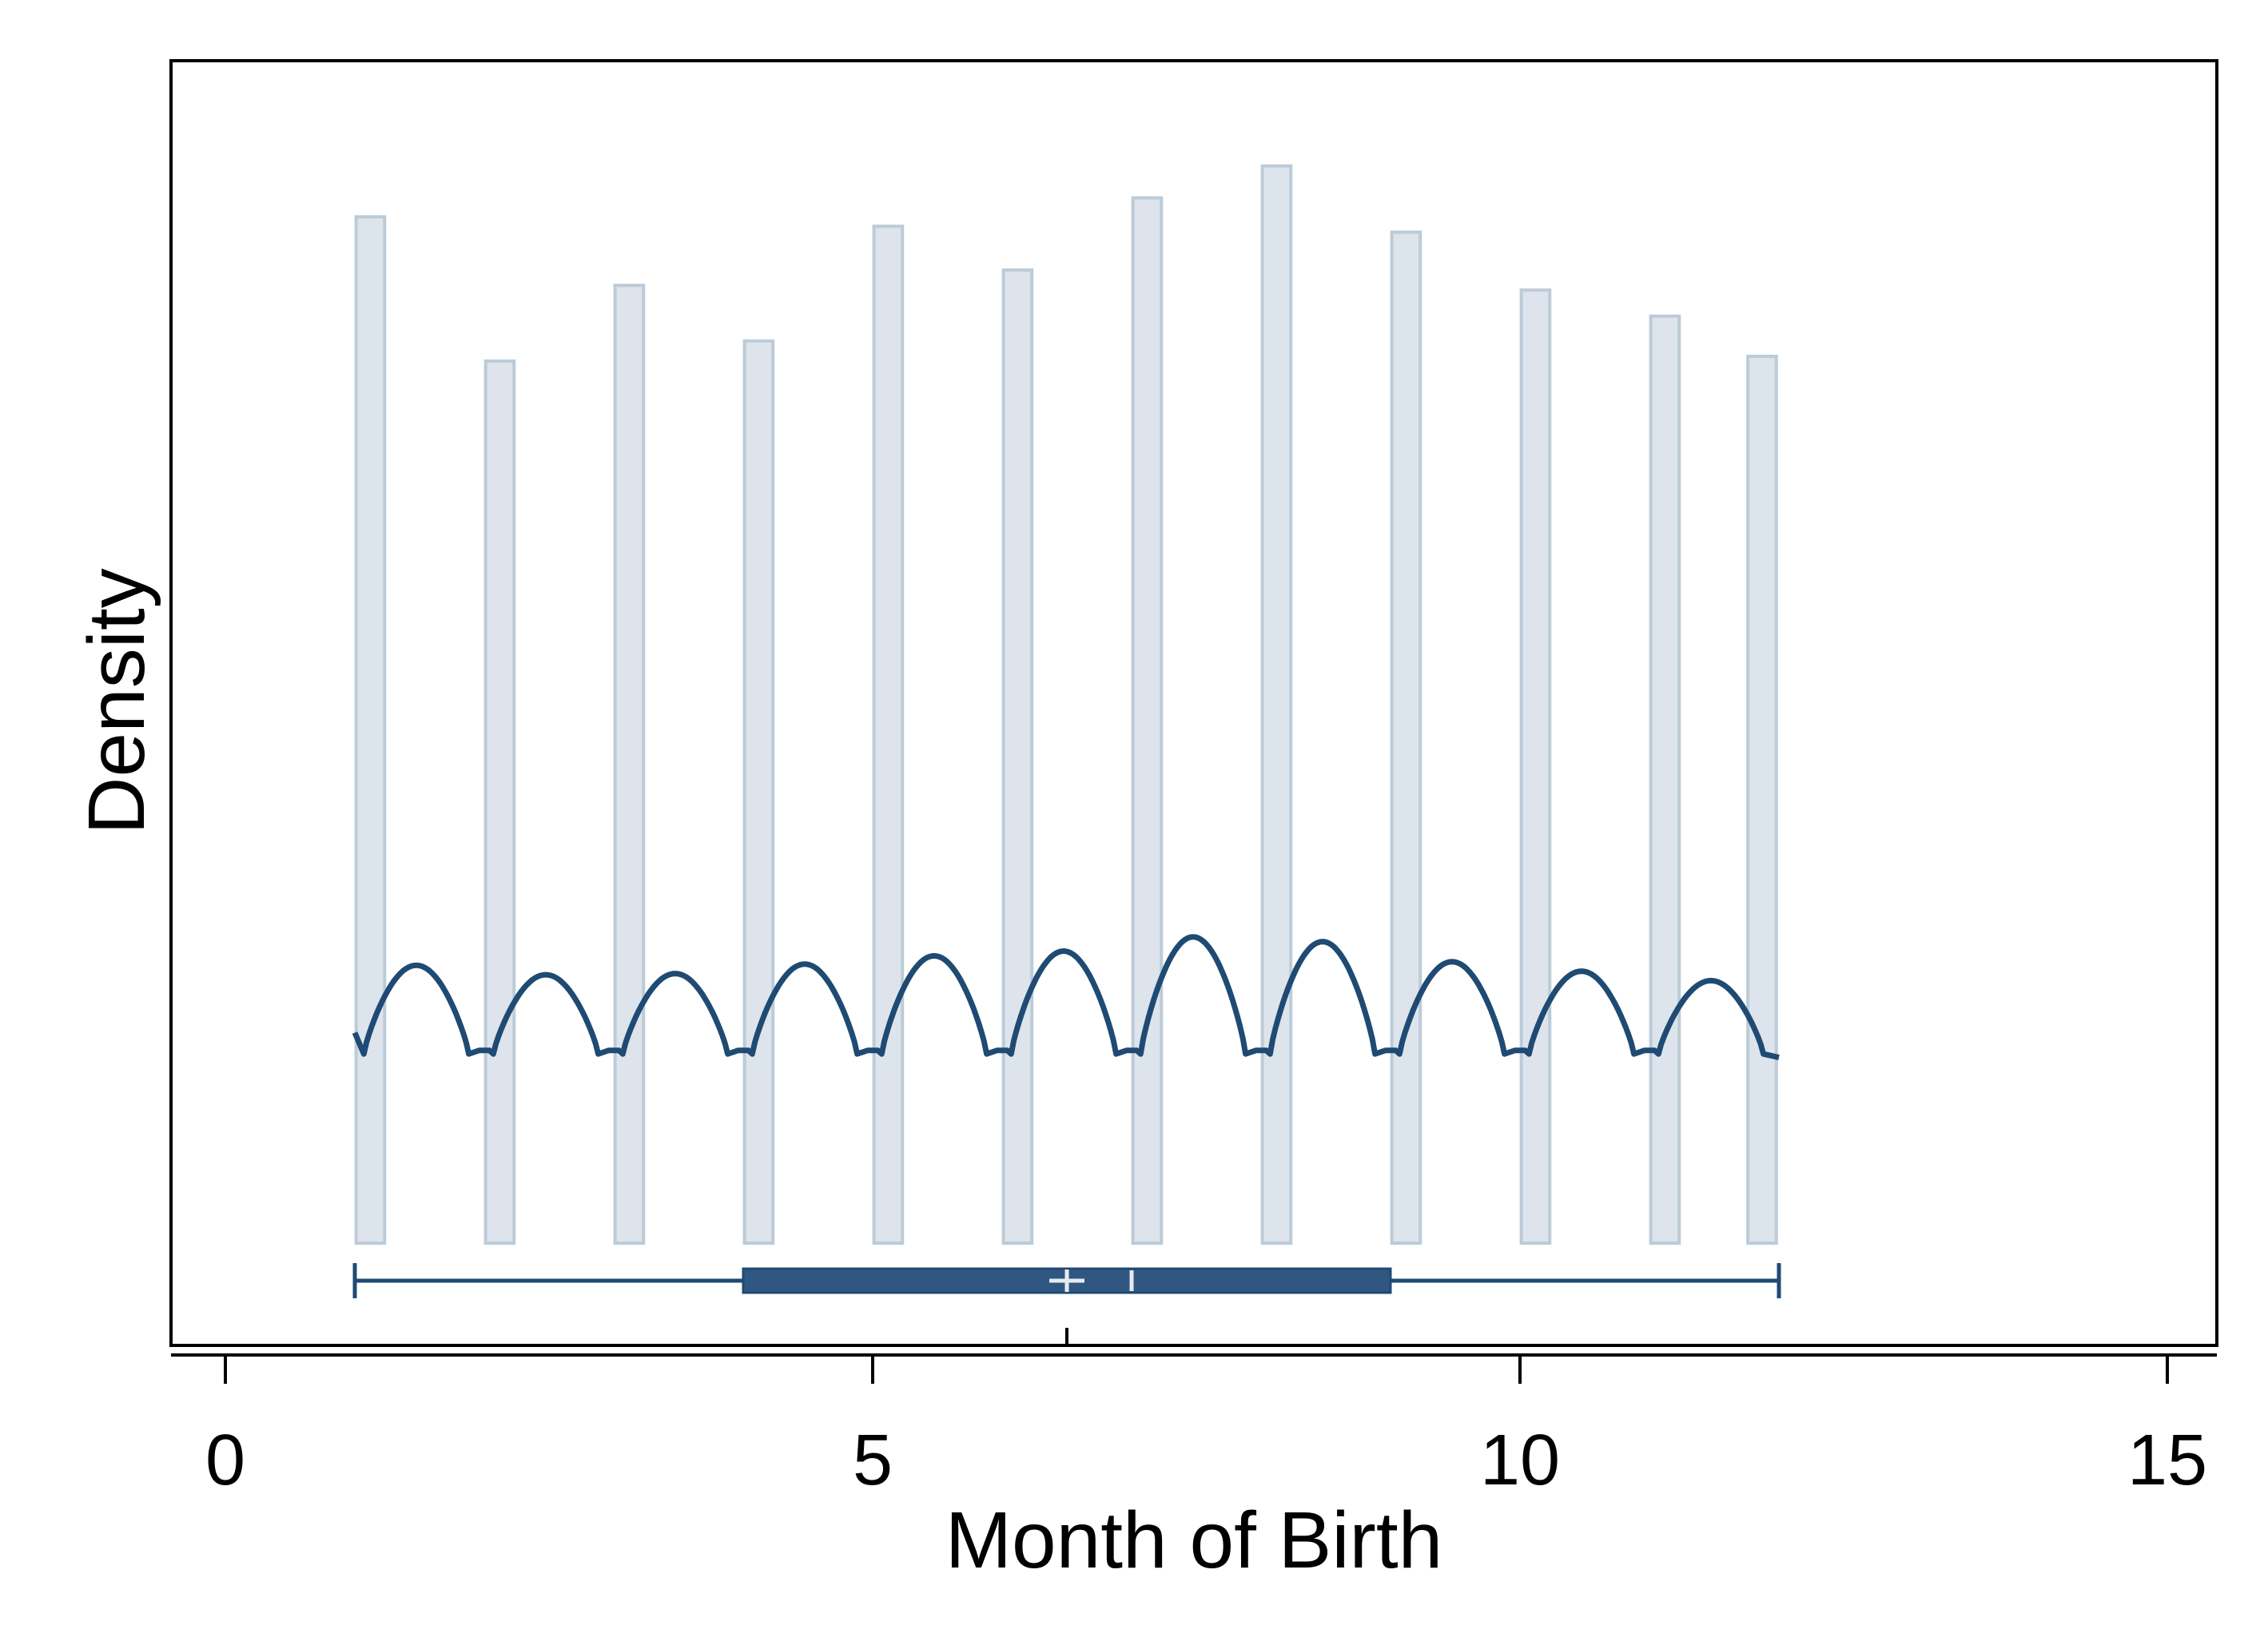  I want to click on x-axis-label: Month of Birth, so click(1194, 1540).